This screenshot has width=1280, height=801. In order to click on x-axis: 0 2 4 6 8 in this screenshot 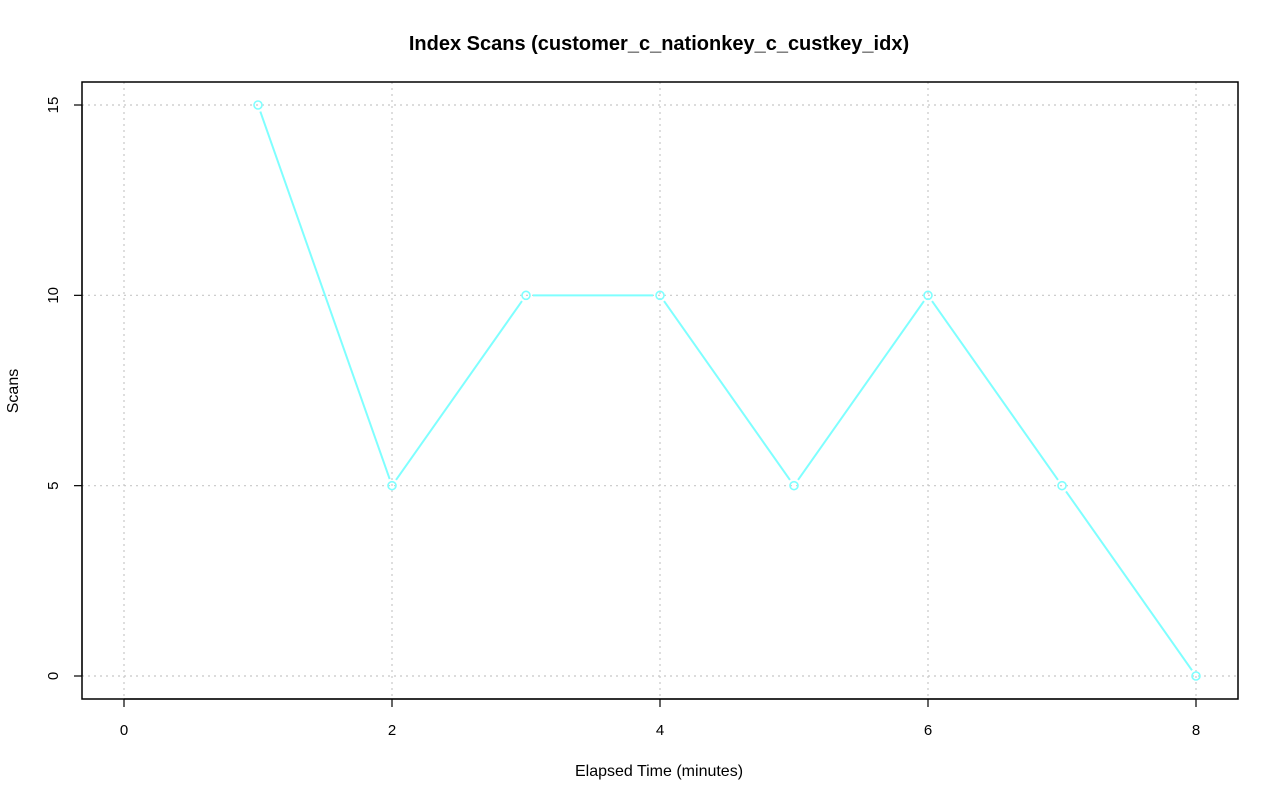, I will do `click(660, 718)`.